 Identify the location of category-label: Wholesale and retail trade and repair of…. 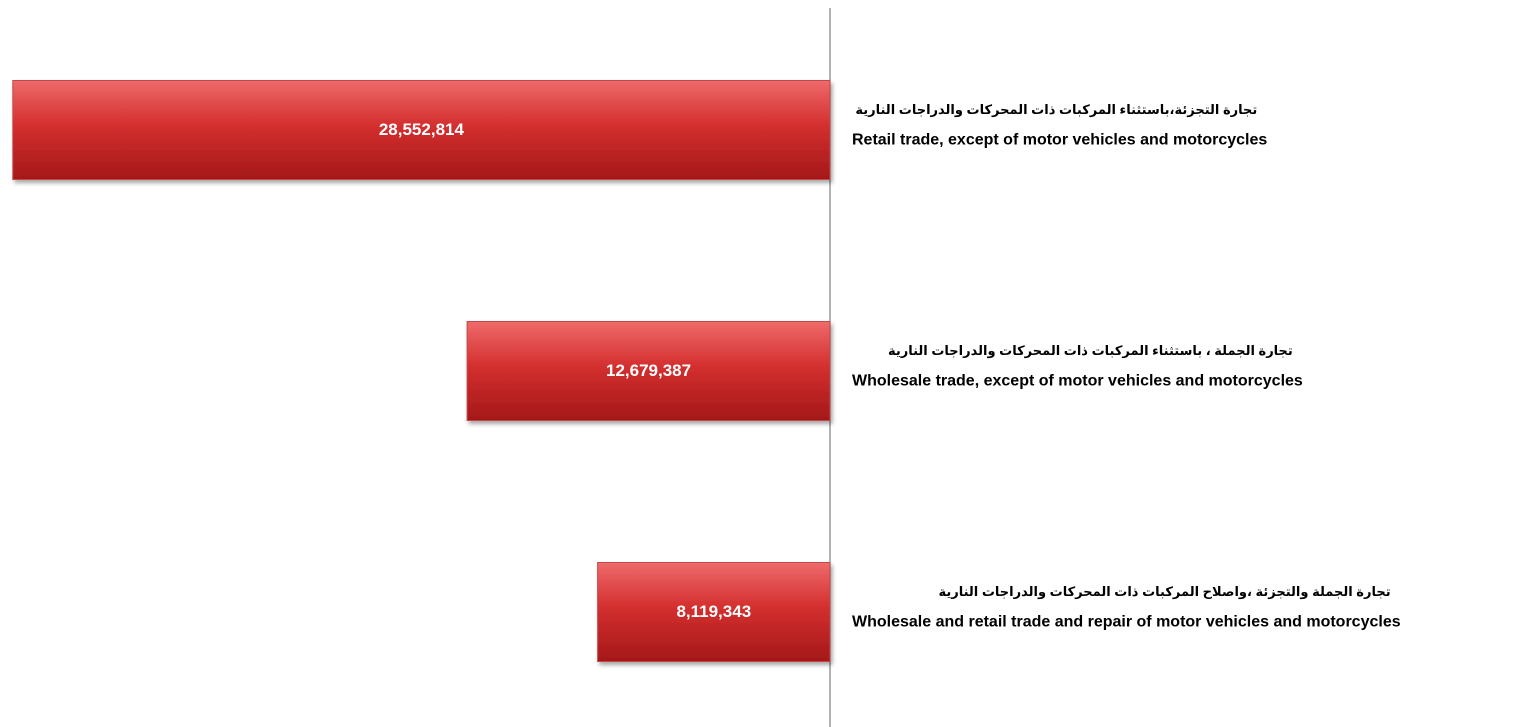
(1126, 622).